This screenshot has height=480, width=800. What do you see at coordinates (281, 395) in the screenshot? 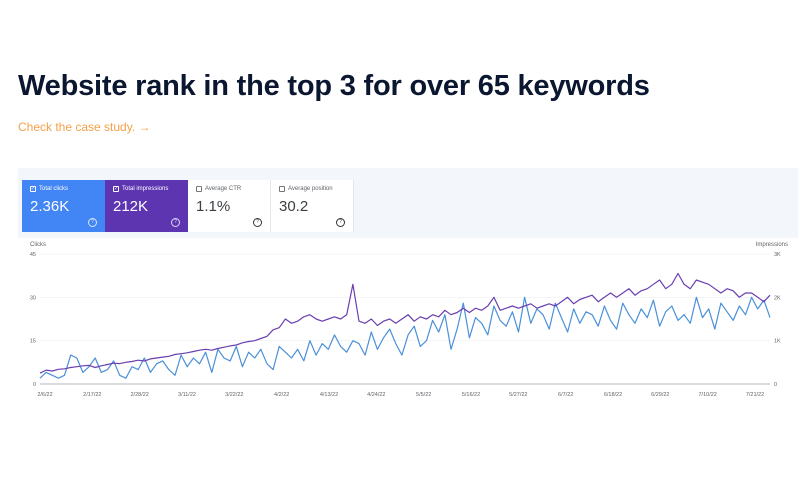
I see `x-tick-label: 4/2/22` at bounding box center [281, 395].